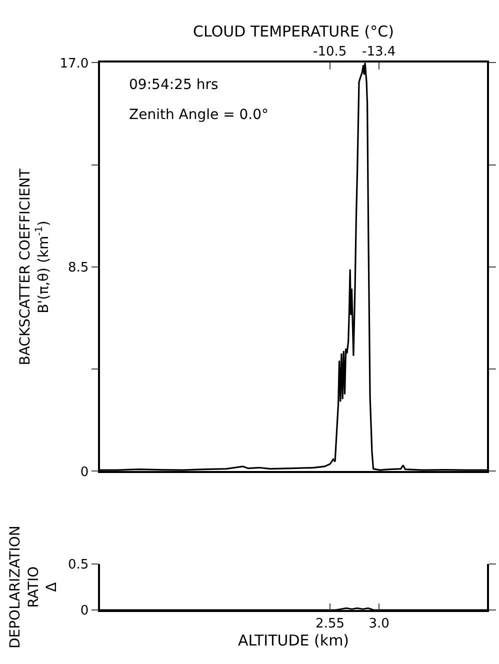 This screenshot has width=499, height=664. I want to click on x2-axis-title: CLOUD TEMPERATURE (°C), so click(293, 31).